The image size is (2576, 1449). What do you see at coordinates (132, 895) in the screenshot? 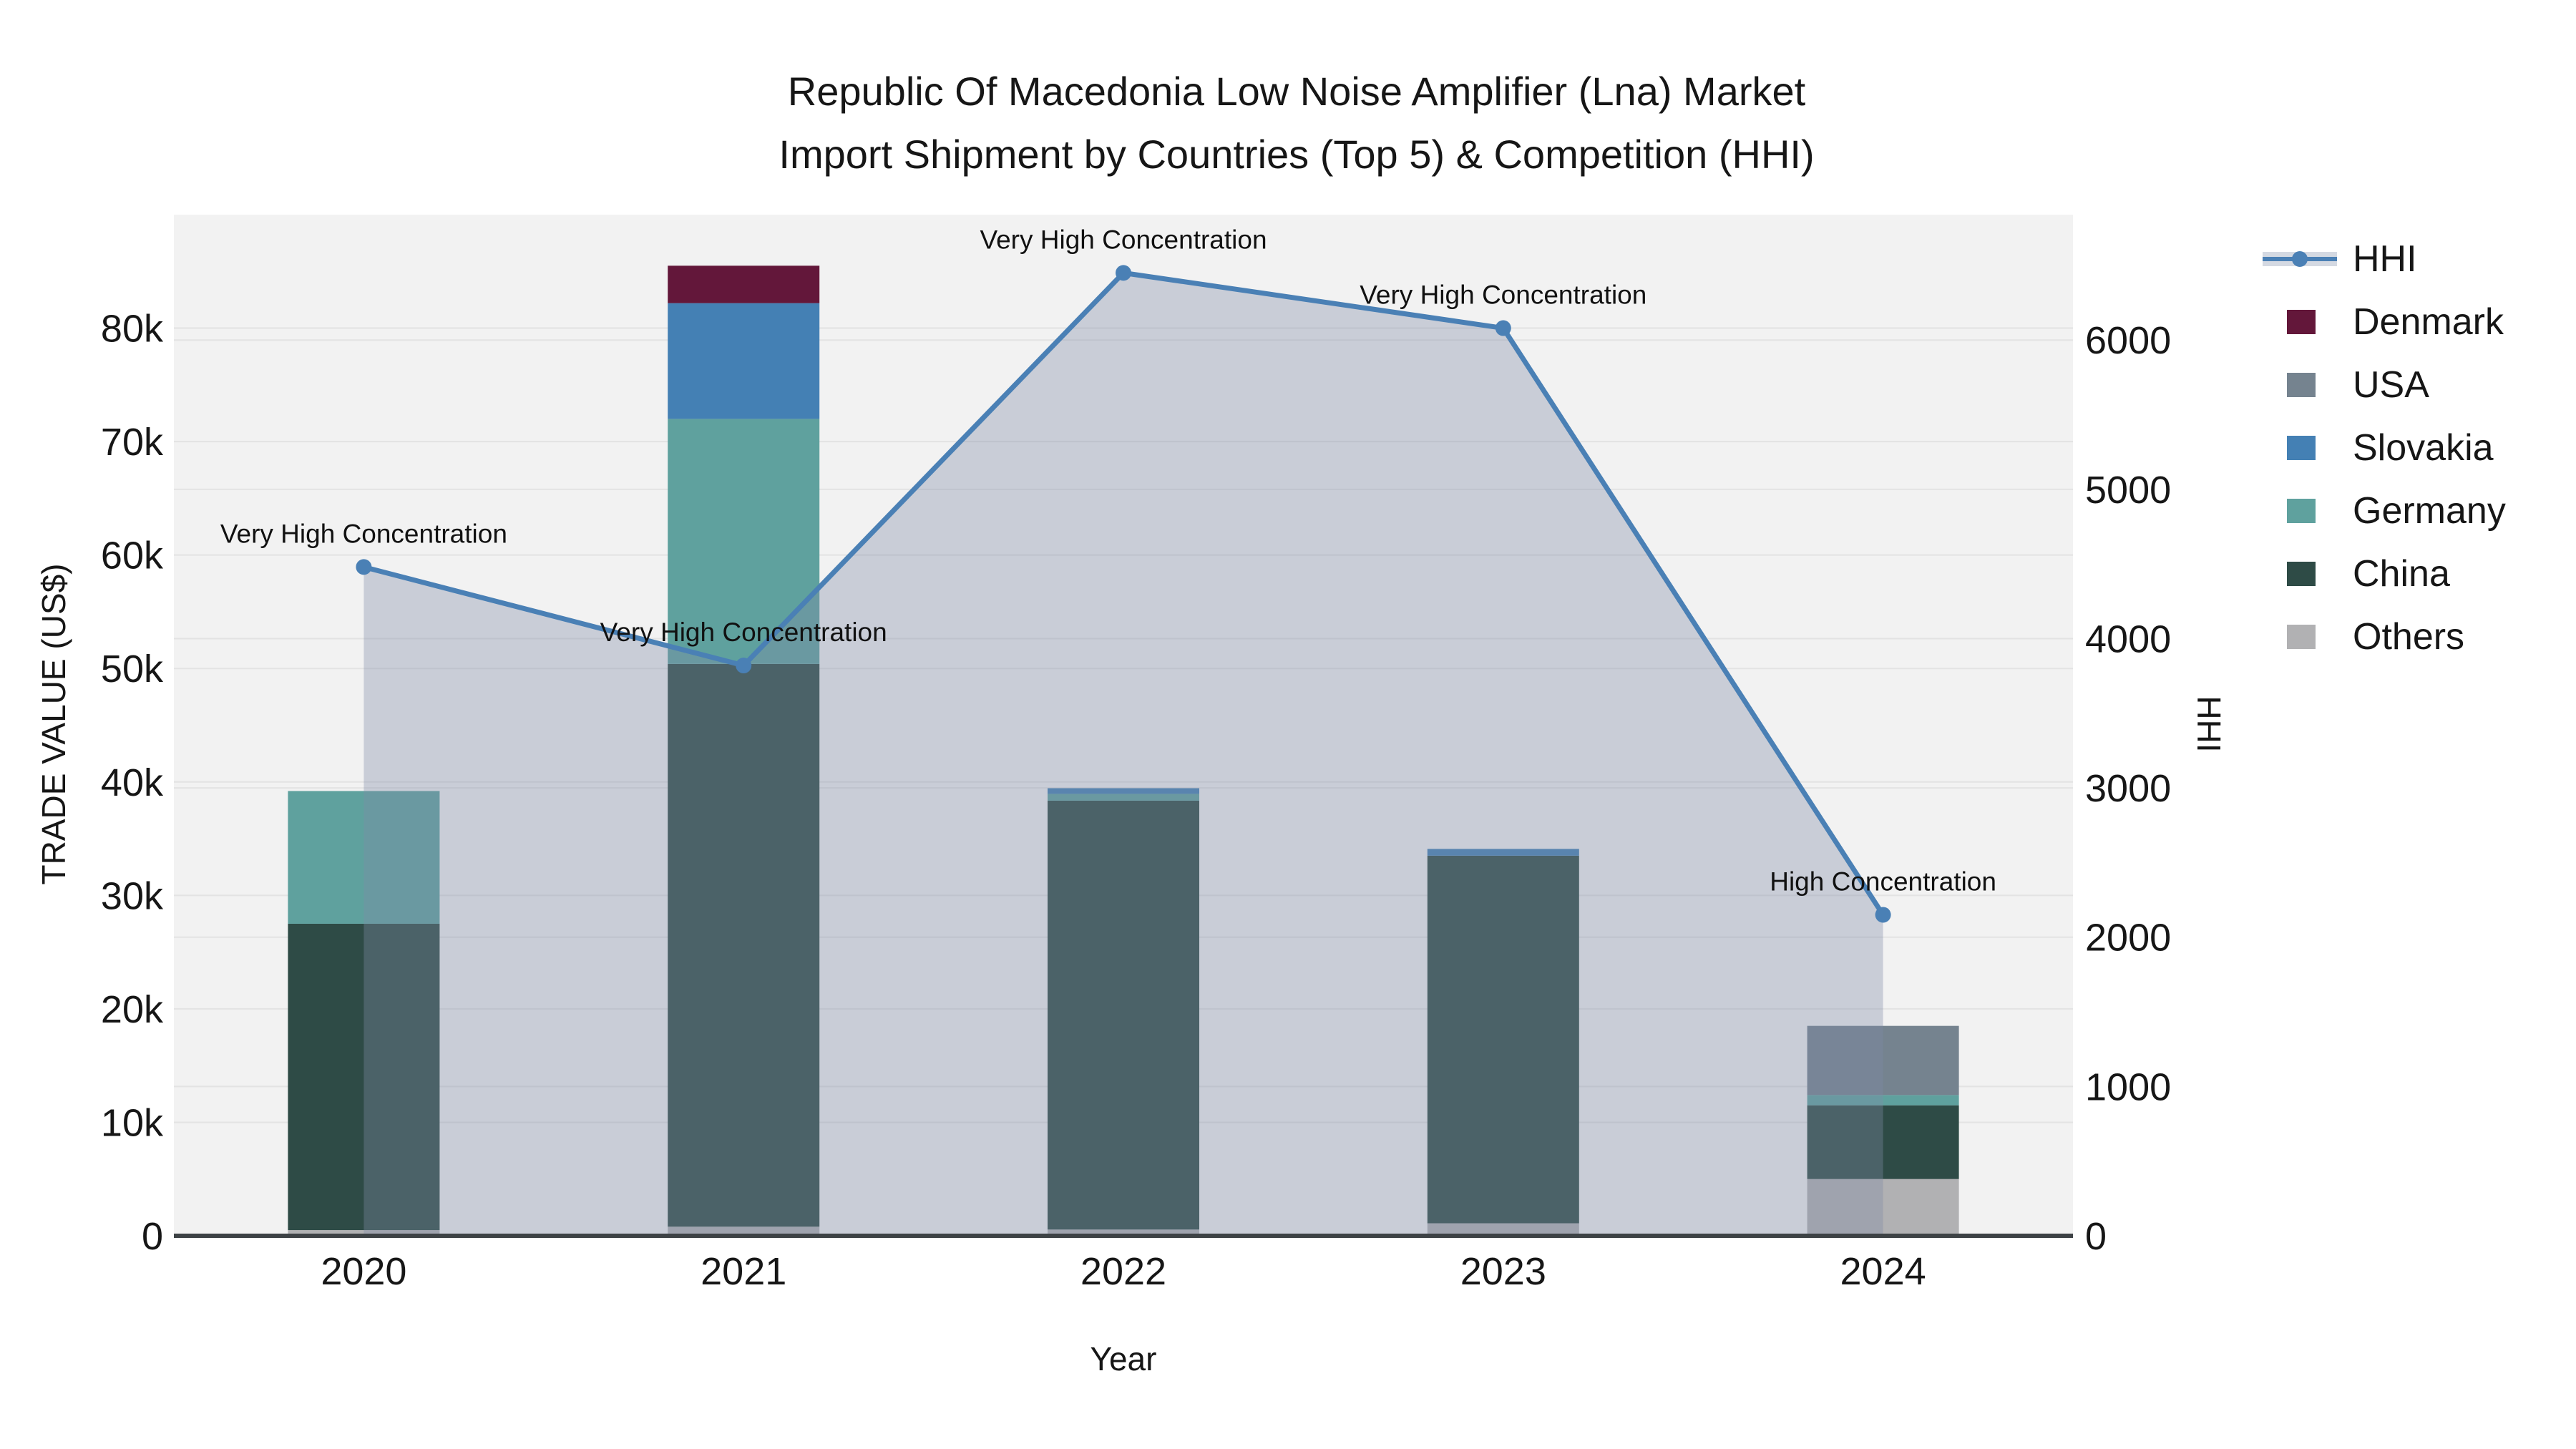
I see `y-left-tick-30k: 30k` at bounding box center [132, 895].